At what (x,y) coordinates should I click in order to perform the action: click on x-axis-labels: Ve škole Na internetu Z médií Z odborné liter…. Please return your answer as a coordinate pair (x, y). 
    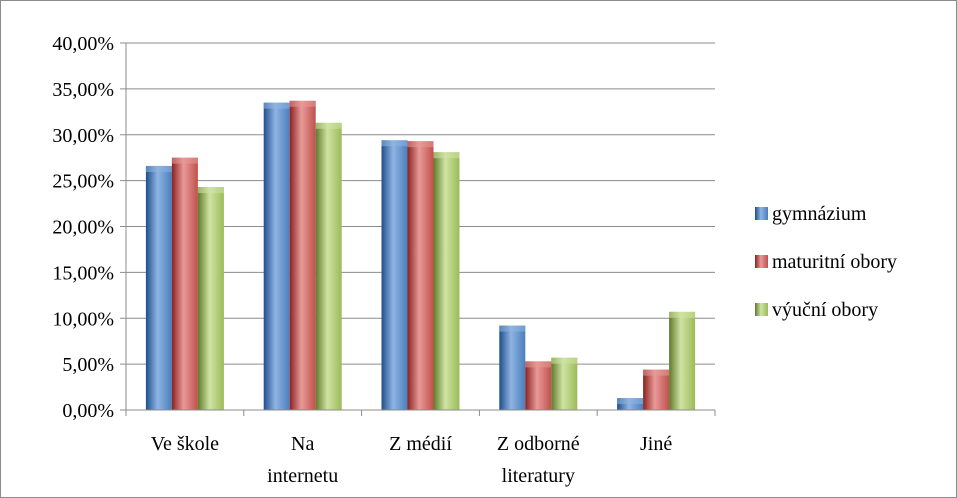
    Looking at the image, I should click on (412, 460).